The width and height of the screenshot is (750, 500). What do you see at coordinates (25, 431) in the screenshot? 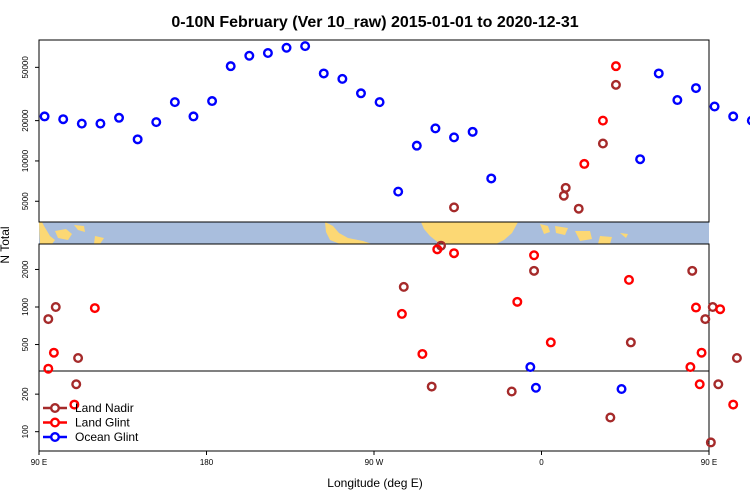
I see `y-tick-label: 100` at bounding box center [25, 431].